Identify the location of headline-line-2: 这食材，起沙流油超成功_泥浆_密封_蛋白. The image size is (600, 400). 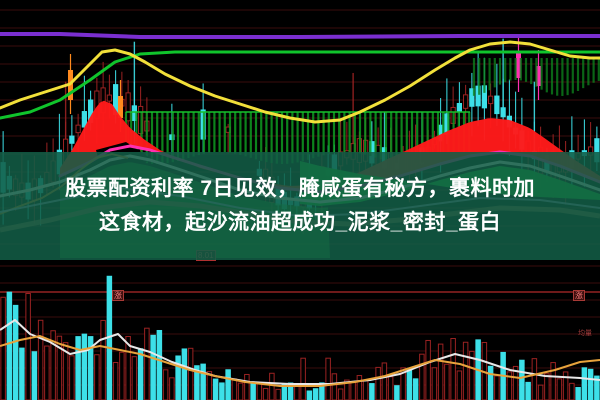
(300, 222).